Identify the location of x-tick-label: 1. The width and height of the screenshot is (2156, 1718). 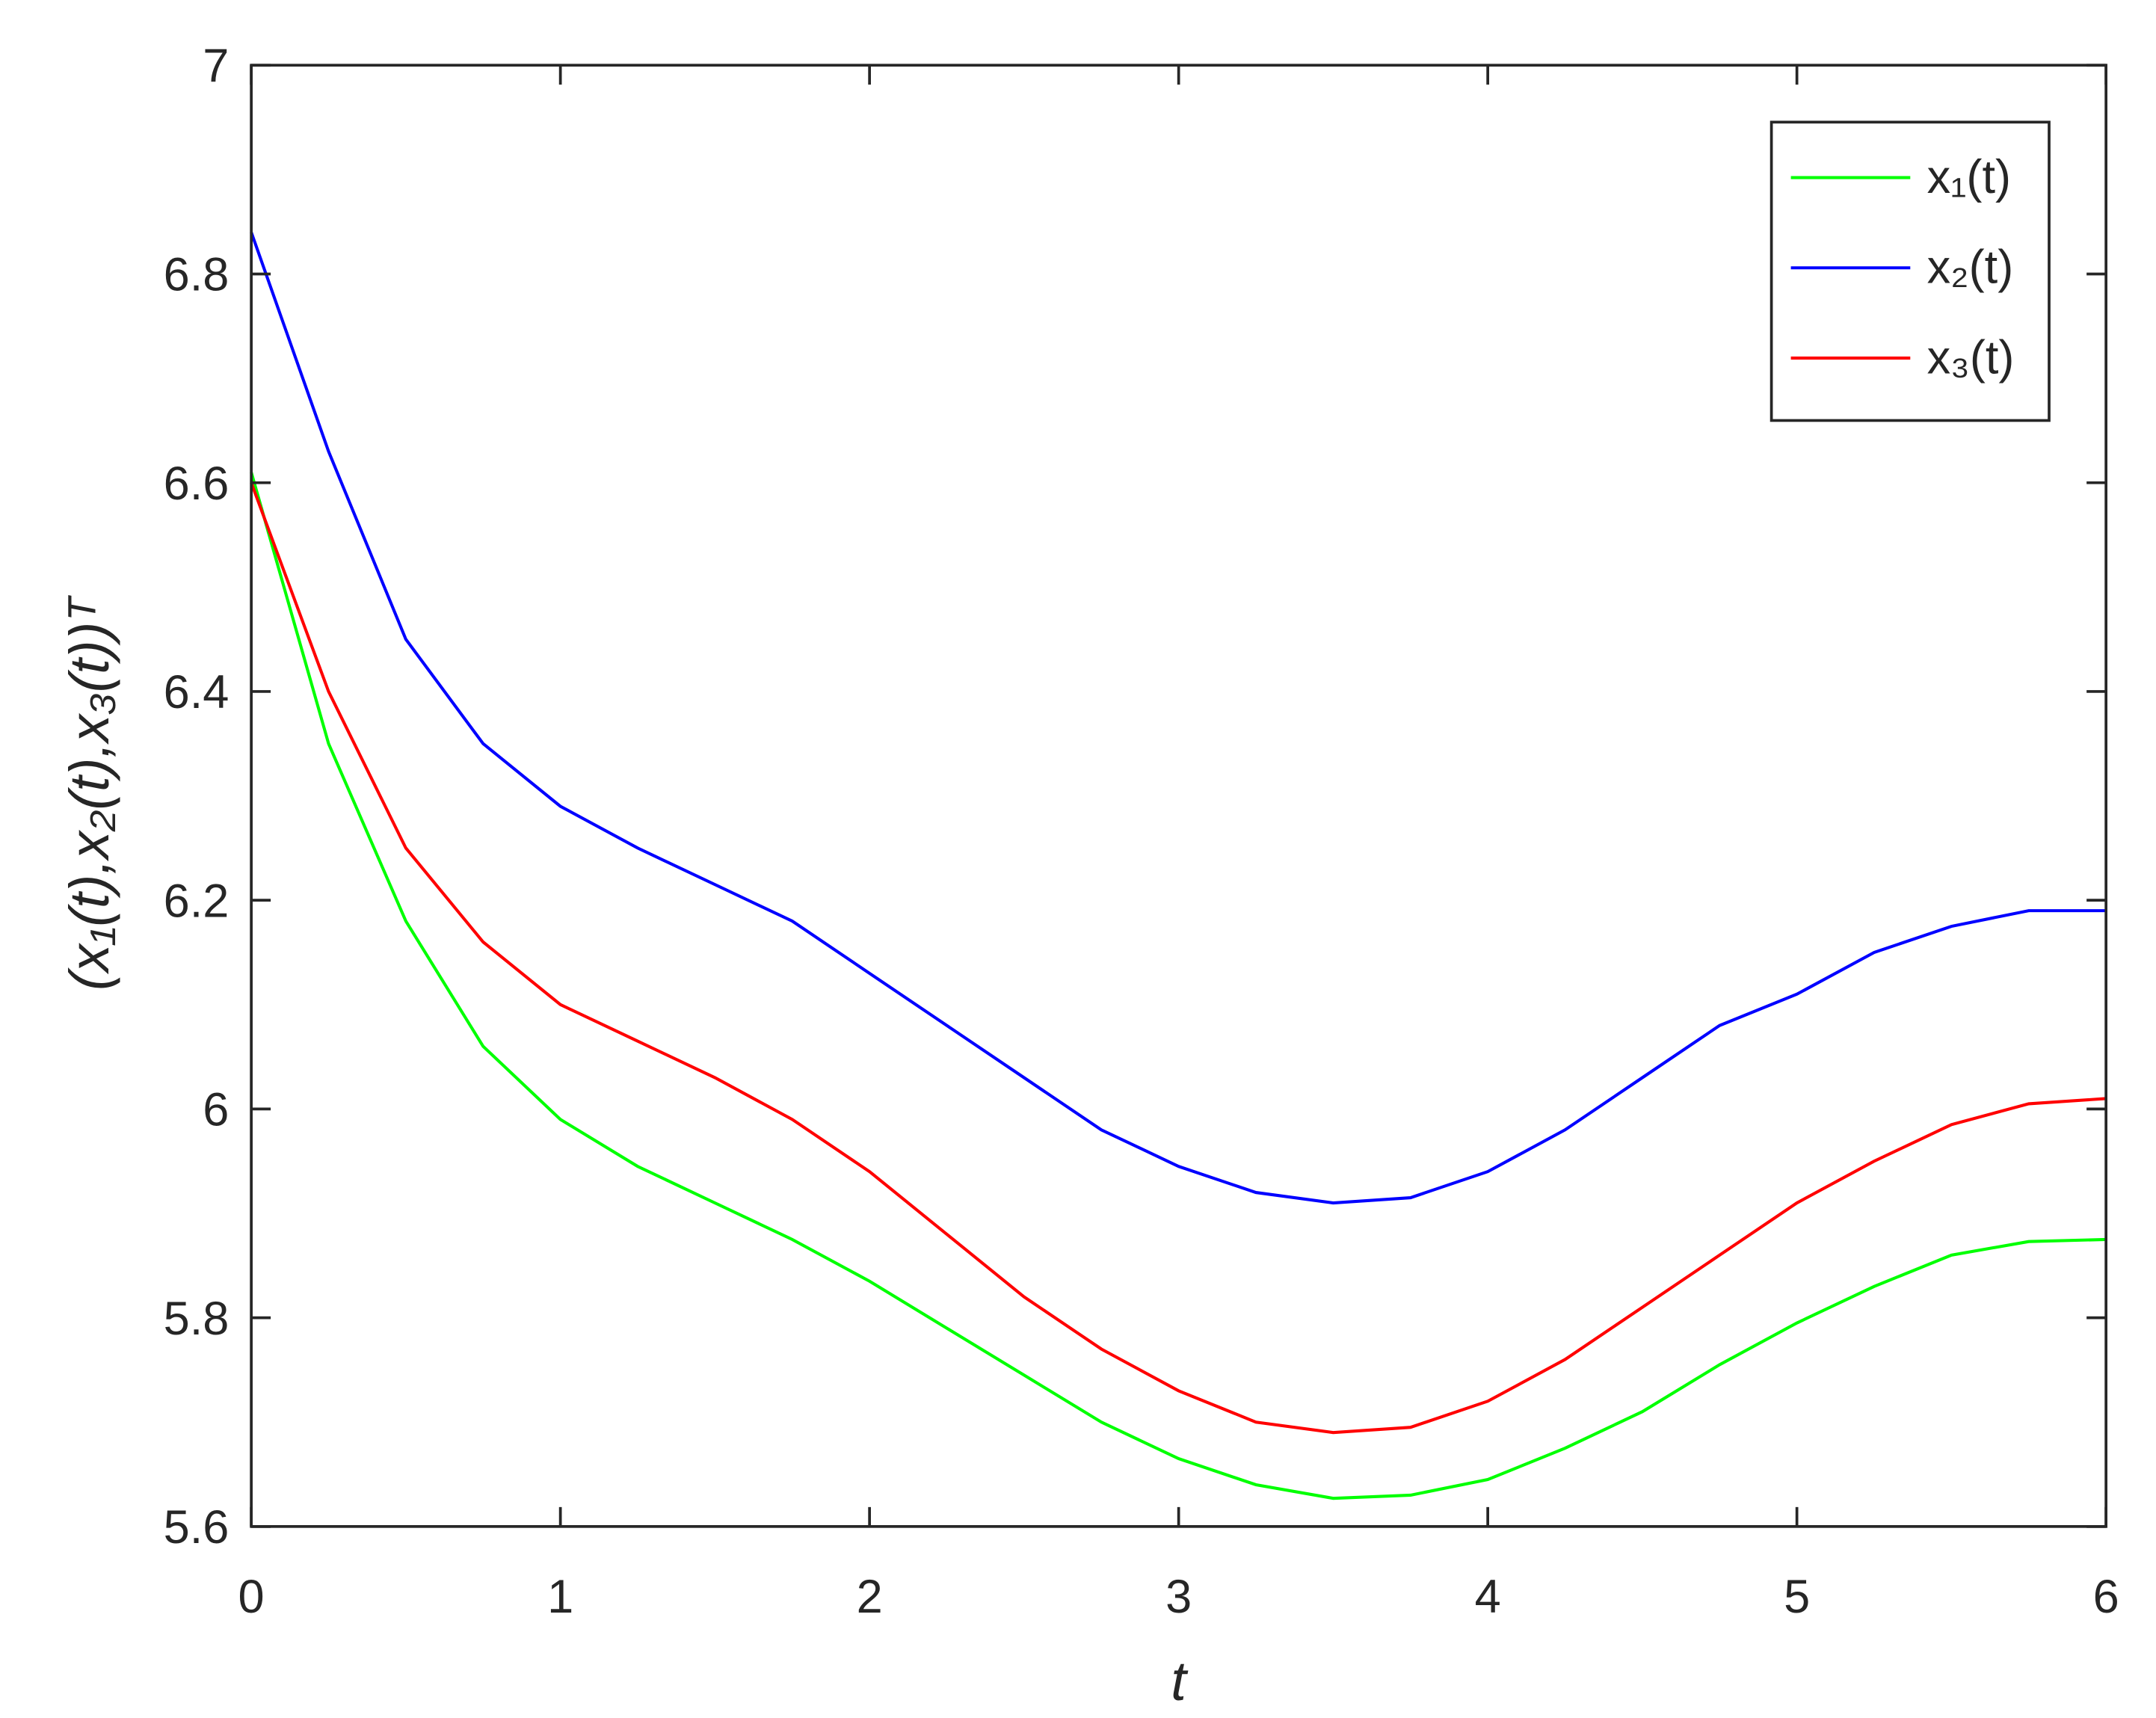
(560, 1597).